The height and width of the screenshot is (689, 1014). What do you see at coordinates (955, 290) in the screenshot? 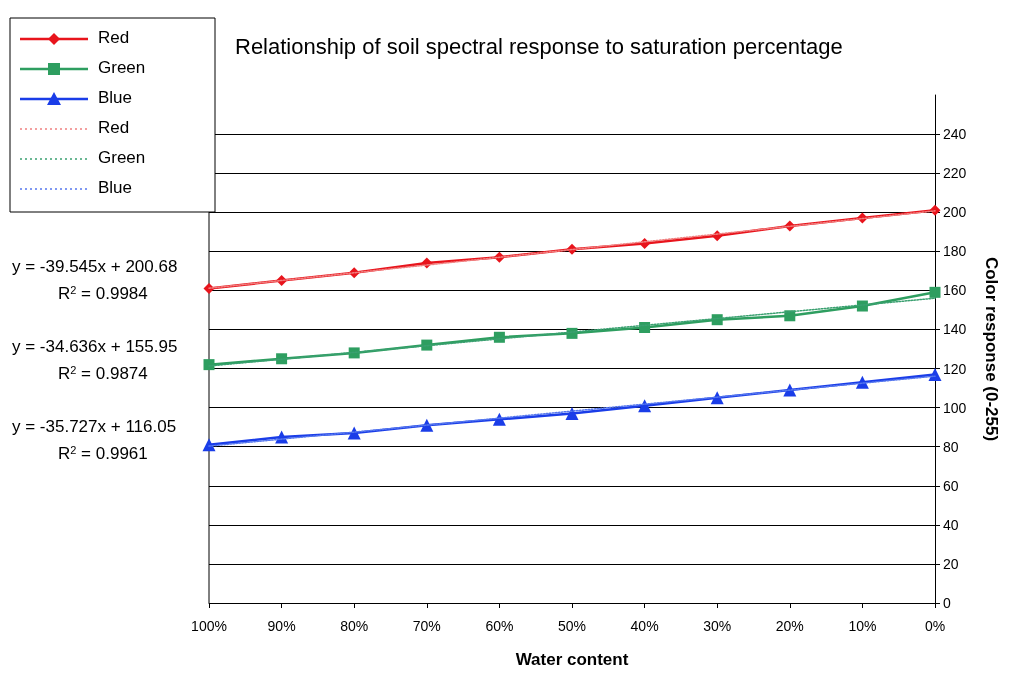
I see `y-tick-label: 160` at bounding box center [955, 290].